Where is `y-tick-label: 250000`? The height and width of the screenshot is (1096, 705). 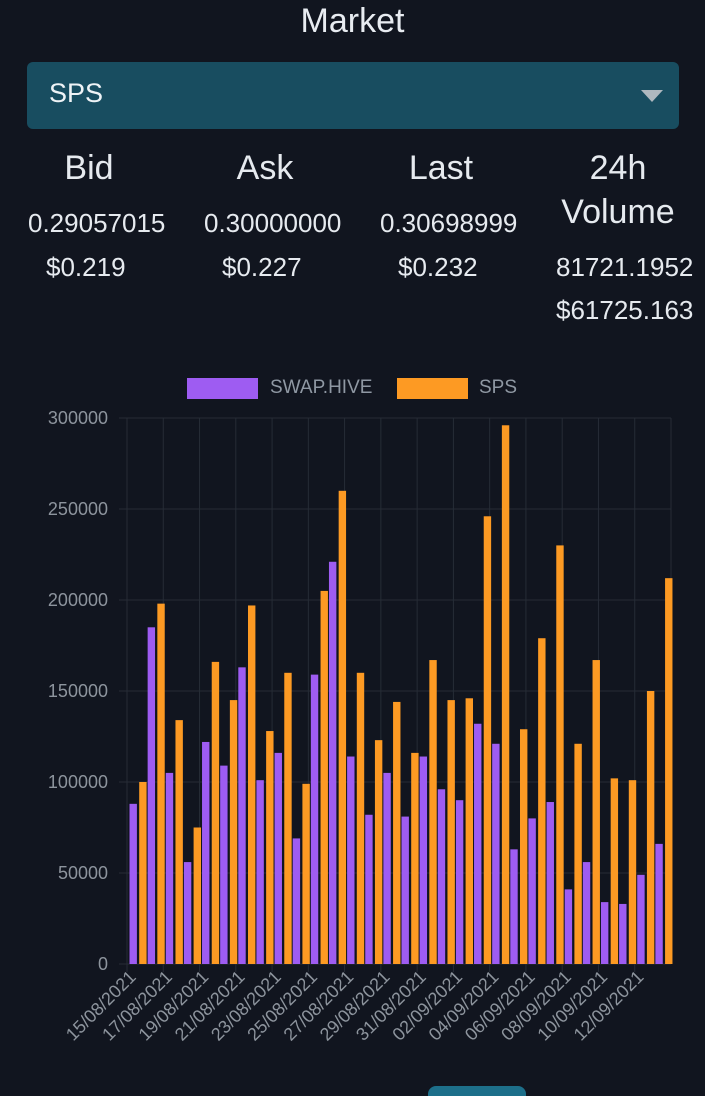
y-tick-label: 250000 is located at coordinates (78, 509).